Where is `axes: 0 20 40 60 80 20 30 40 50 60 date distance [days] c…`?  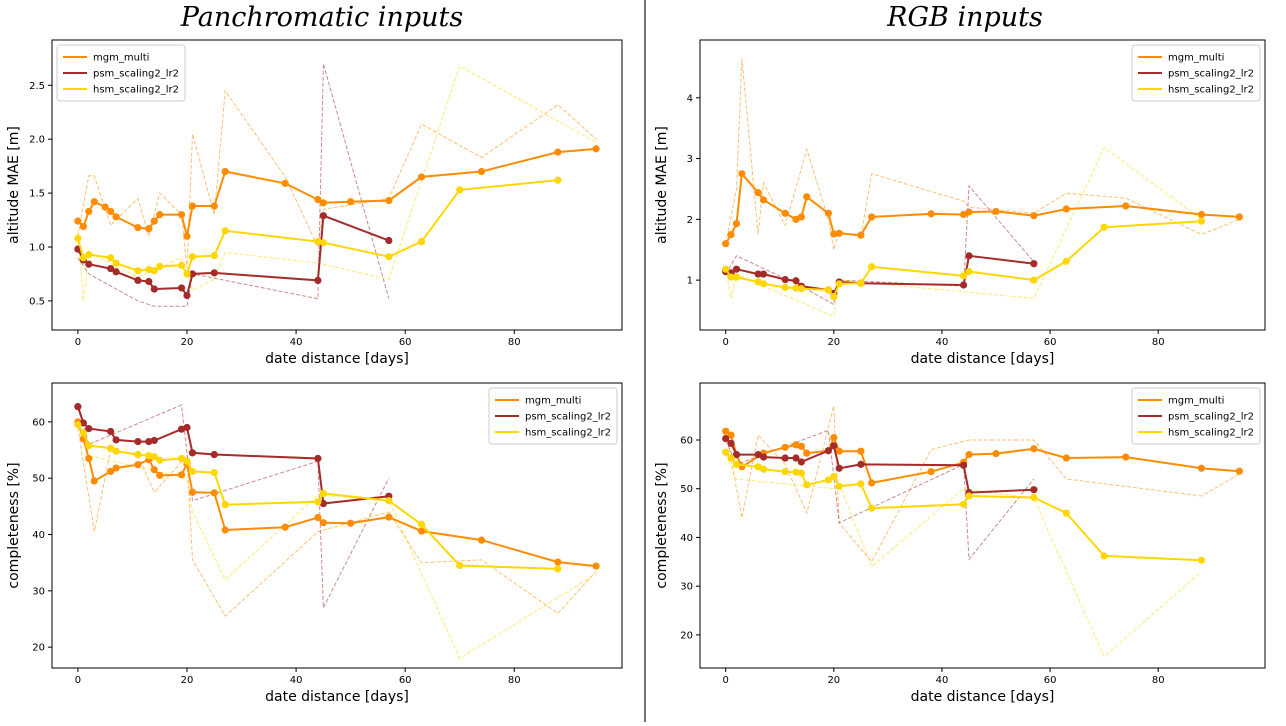 axes: 0 20 40 60 80 20 30 40 50 60 date distance [days] c… is located at coordinates (909, 571).